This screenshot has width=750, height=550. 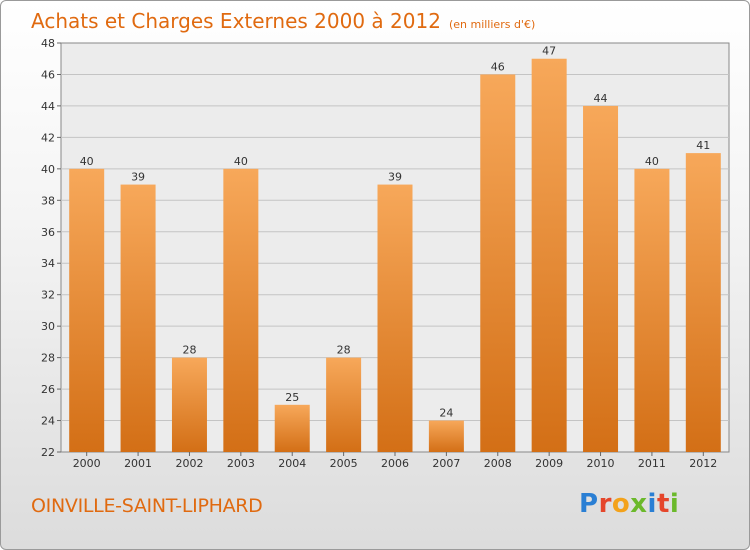 What do you see at coordinates (48, 295) in the screenshot?
I see `y-tick-label: 32` at bounding box center [48, 295].